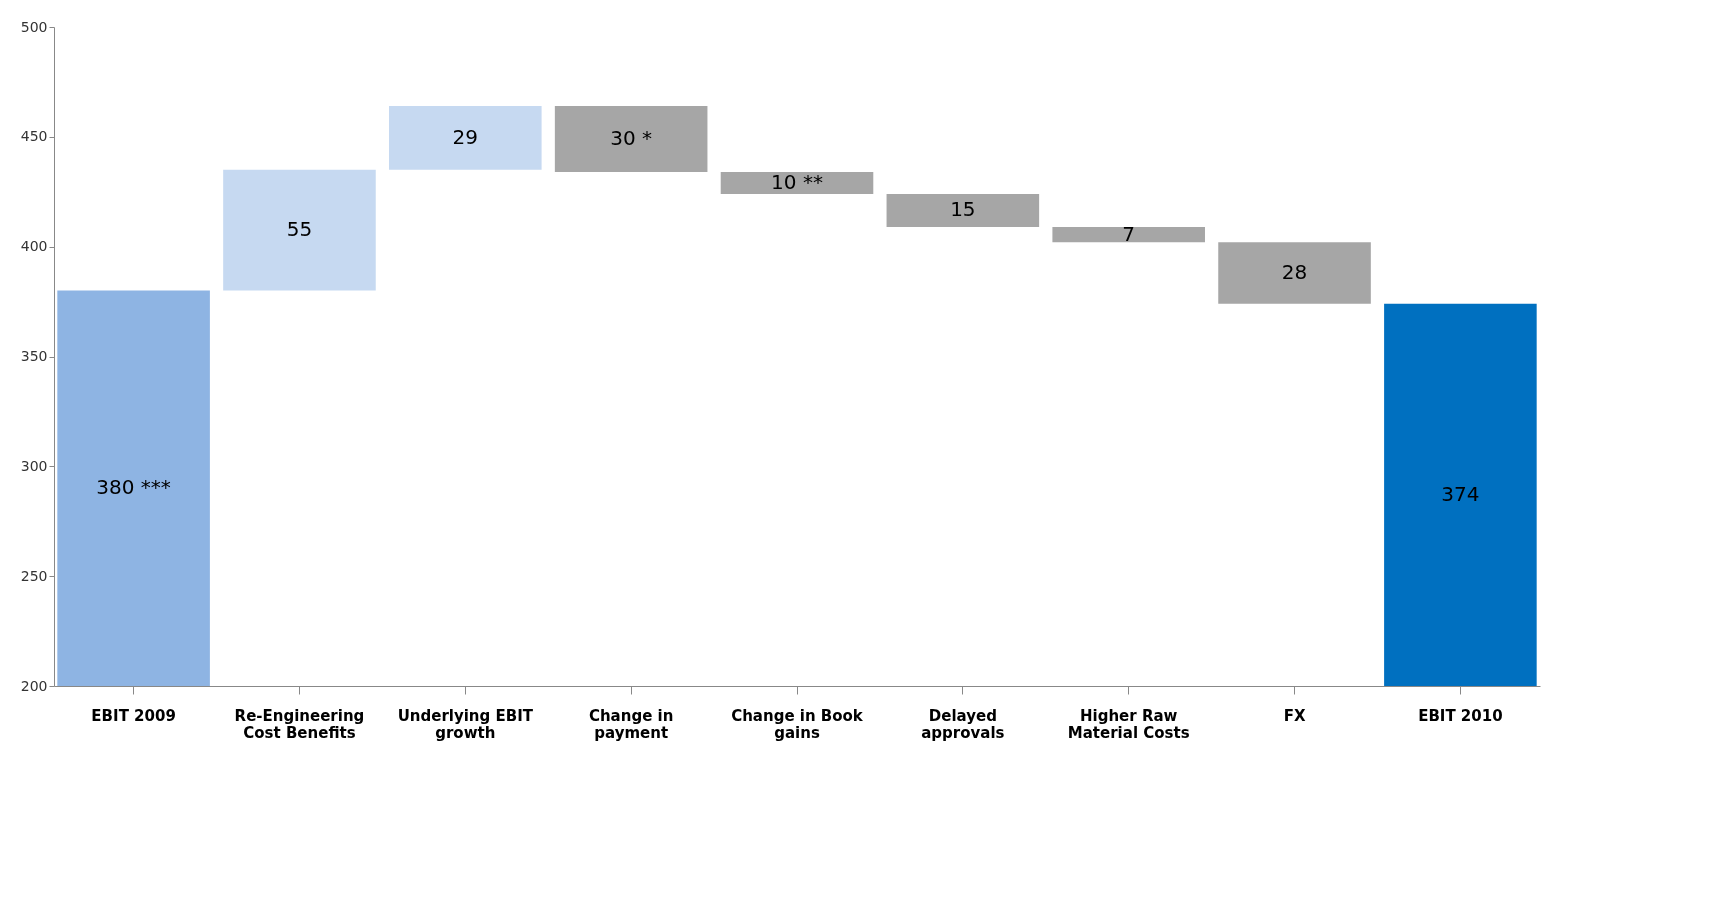 The width and height of the screenshot is (1727, 910). Describe the element at coordinates (299, 724) in the screenshot. I see `x-tick-label: Re-Engineering Cost Benefits` at that location.